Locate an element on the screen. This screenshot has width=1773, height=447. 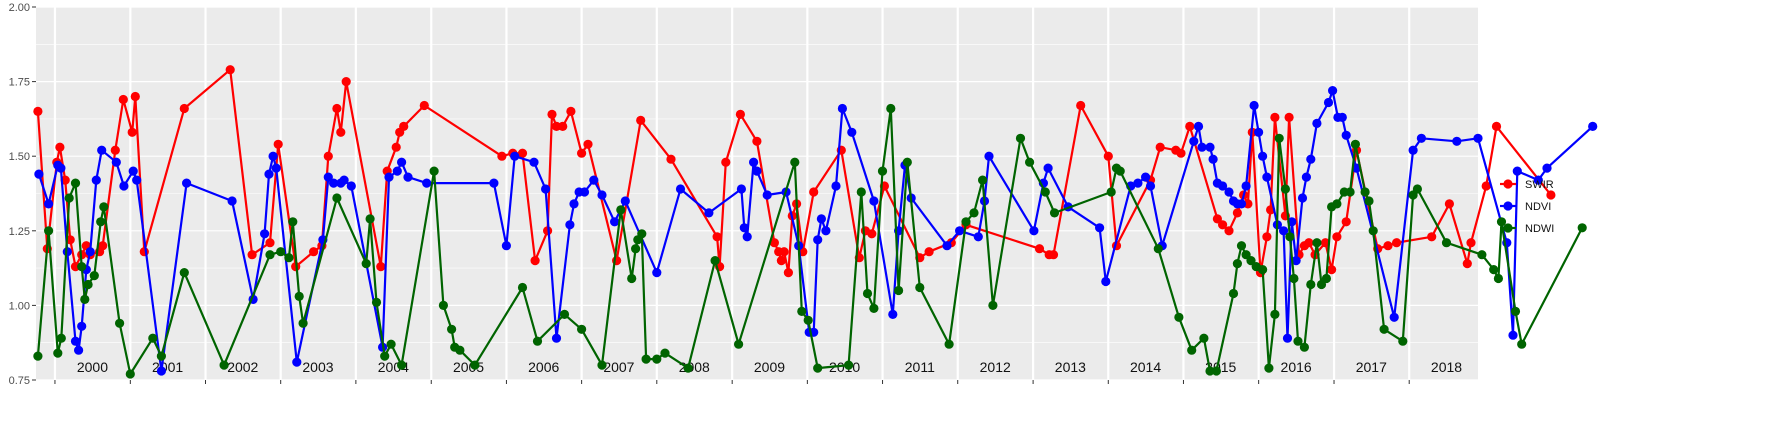
year-label: 2014 is located at coordinates (1145, 367).